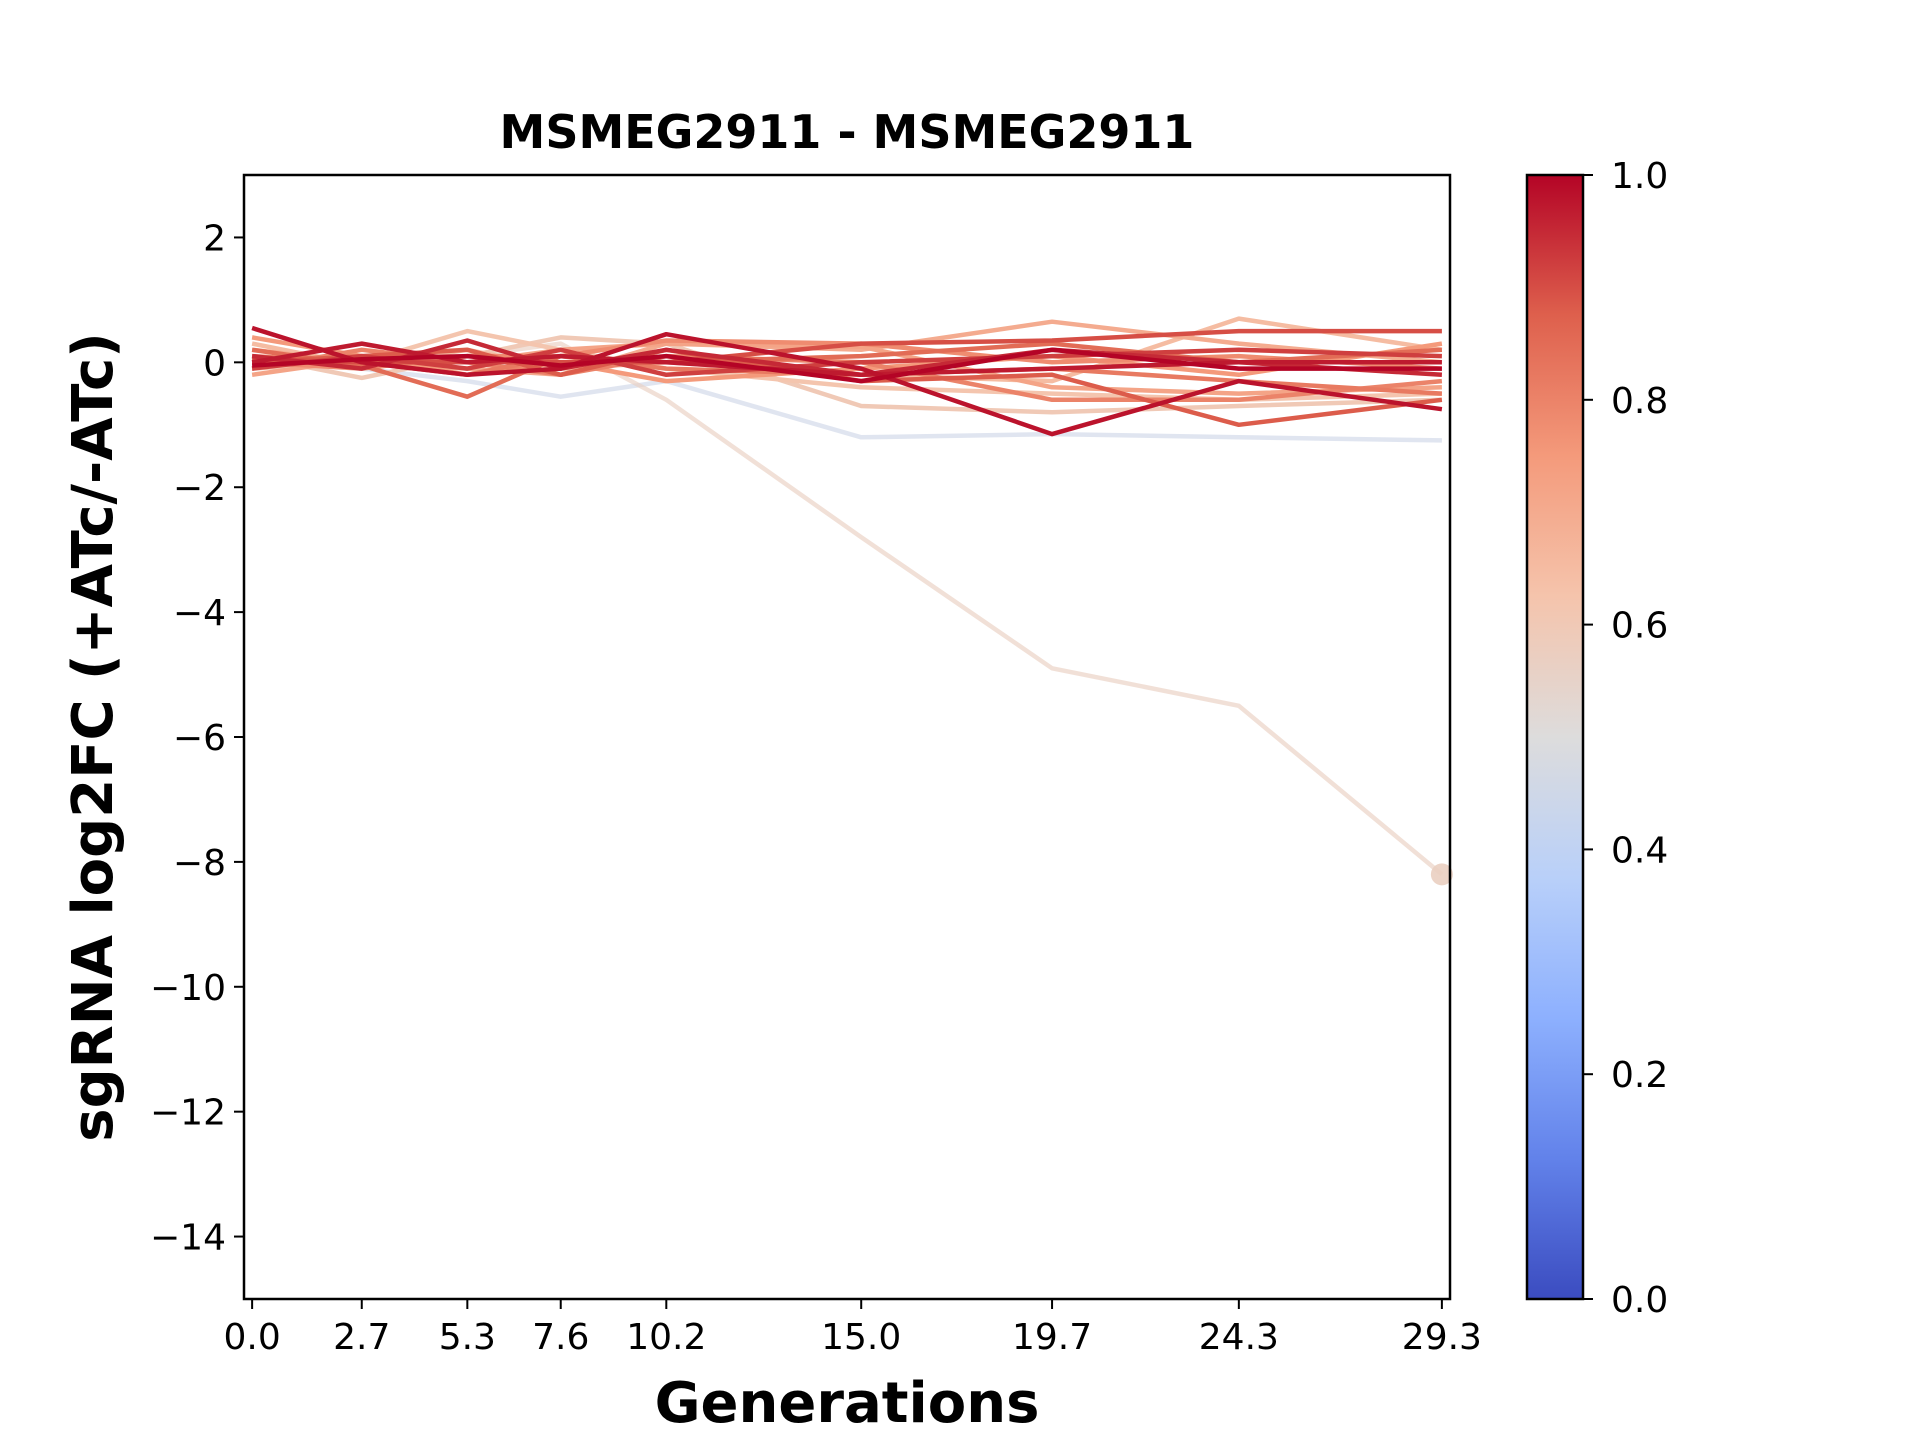  Describe the element at coordinates (1441, 874) in the screenshot. I see `series-end-marker` at that location.